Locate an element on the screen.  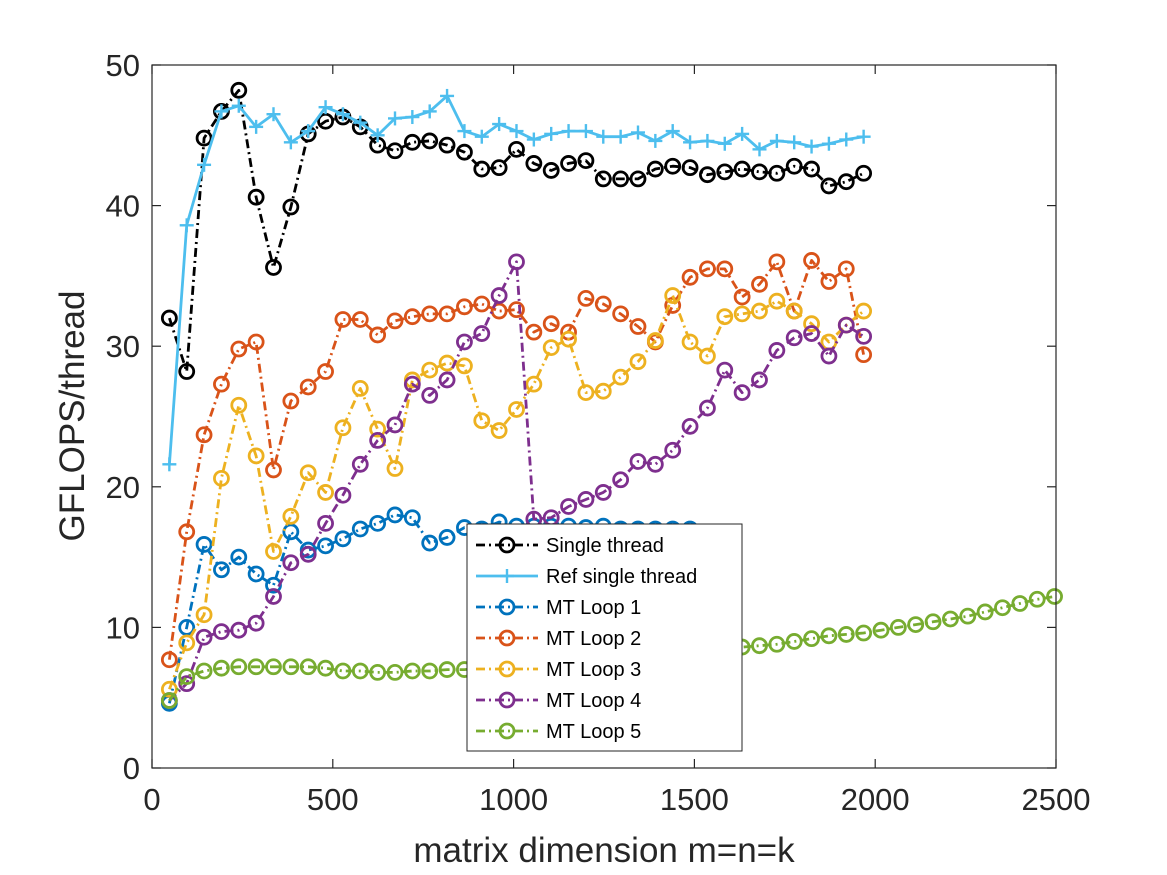
y-tick-label: 20 is located at coordinates (123, 487).